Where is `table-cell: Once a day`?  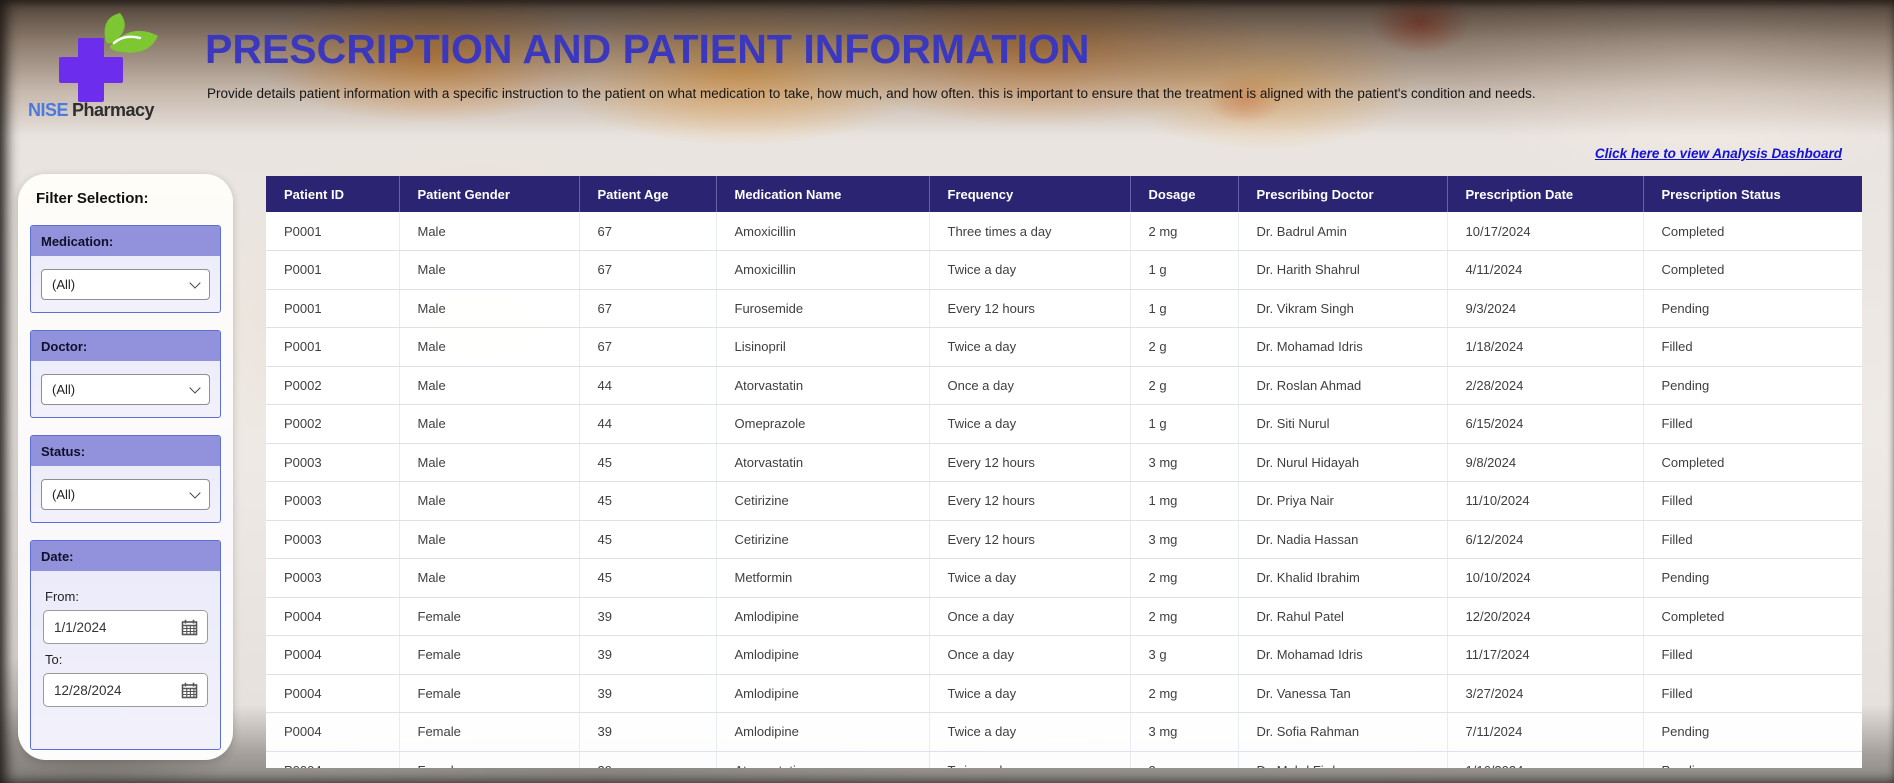 table-cell: Once a day is located at coordinates (1030, 655).